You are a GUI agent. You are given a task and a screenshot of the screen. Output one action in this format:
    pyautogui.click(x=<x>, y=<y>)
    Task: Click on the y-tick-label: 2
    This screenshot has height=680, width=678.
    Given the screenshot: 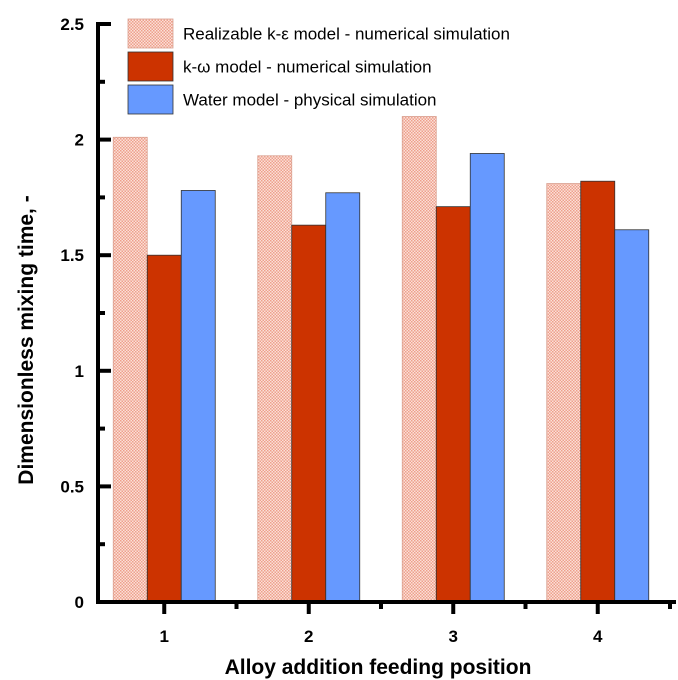 What is the action you would take?
    pyautogui.click(x=79, y=140)
    